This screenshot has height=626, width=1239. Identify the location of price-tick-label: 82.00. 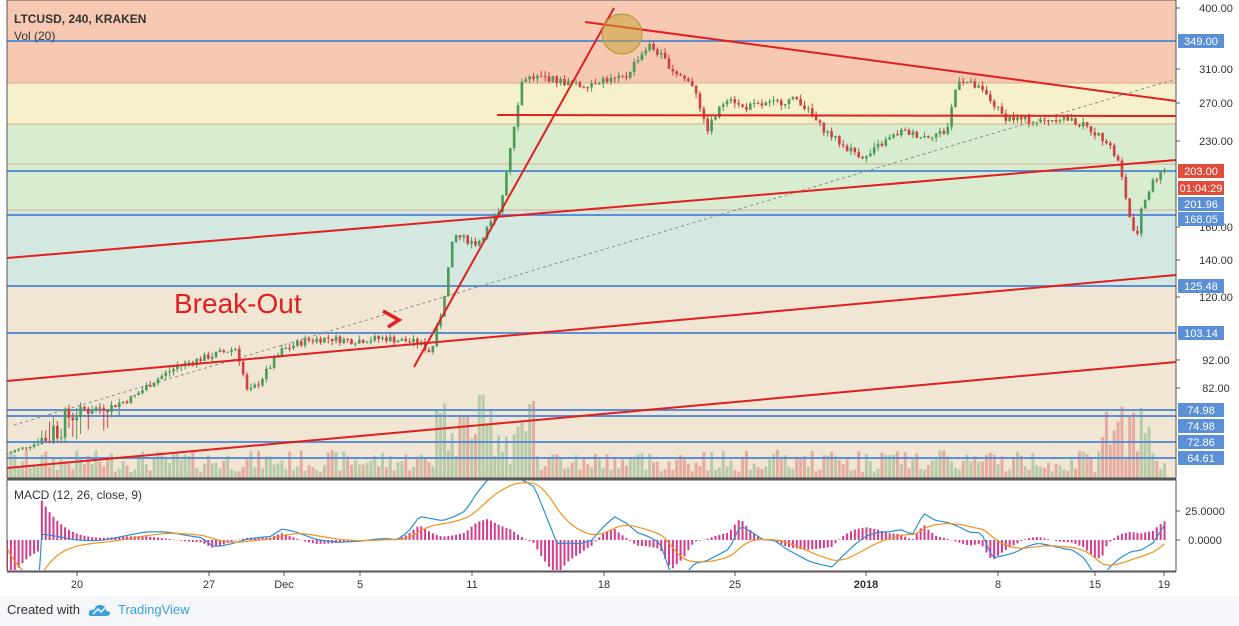
(1216, 389).